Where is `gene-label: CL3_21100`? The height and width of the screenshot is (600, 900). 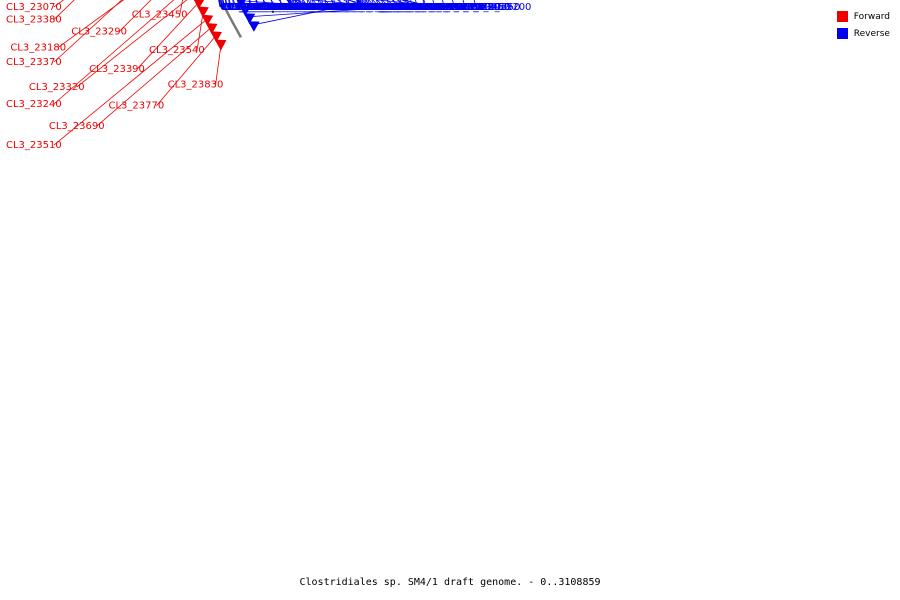
gene-label: CL3_21100 is located at coordinates (388, 7).